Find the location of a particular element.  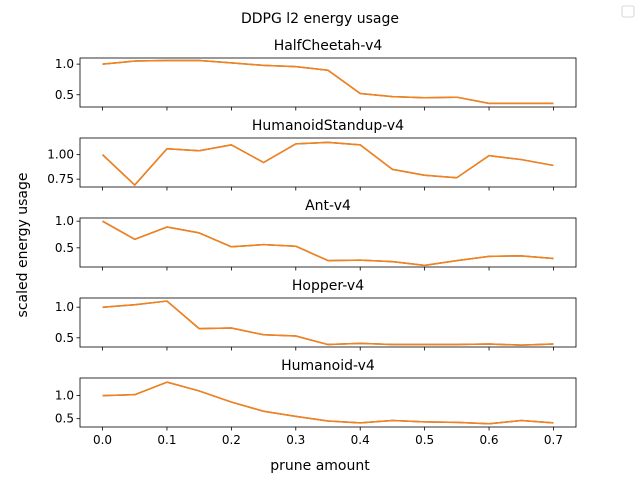

subplot-title: HumanoidStandup-v4 is located at coordinates (328, 126).